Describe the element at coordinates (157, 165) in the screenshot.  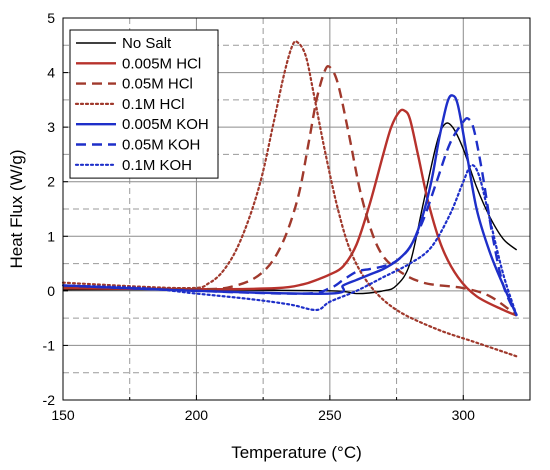
I see `legend-label-6: 0.1M KOH` at that location.